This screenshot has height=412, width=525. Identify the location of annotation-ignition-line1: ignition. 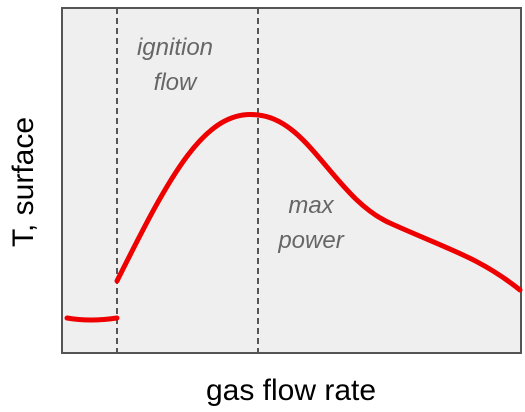
(175, 47).